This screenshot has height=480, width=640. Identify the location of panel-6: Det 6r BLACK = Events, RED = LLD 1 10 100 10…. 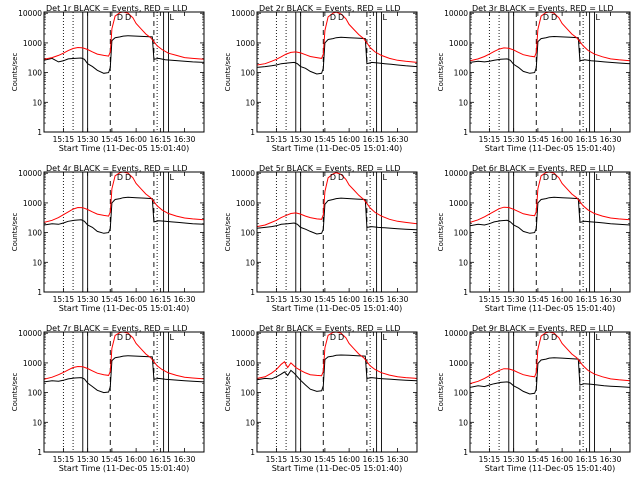
(534, 238).